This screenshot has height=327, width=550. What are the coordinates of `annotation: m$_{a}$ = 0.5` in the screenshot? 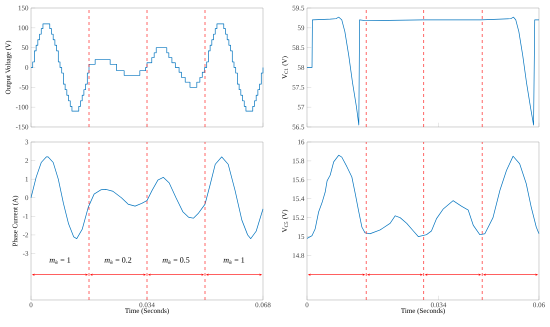 It's located at (176, 260).